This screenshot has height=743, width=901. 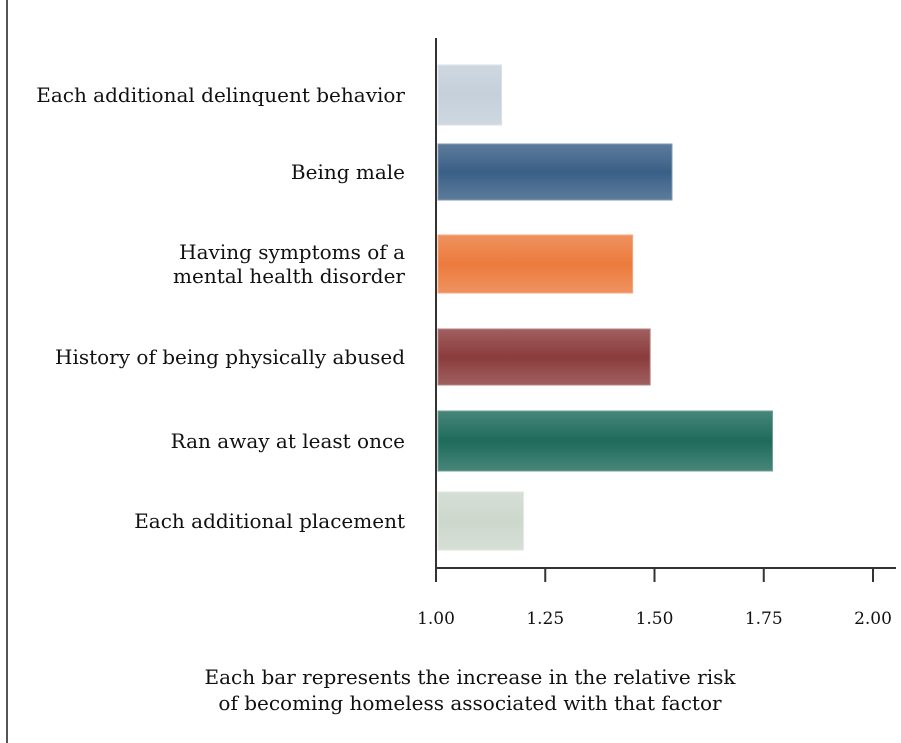 What do you see at coordinates (348, 172) in the screenshot?
I see `category-label: Being male` at bounding box center [348, 172].